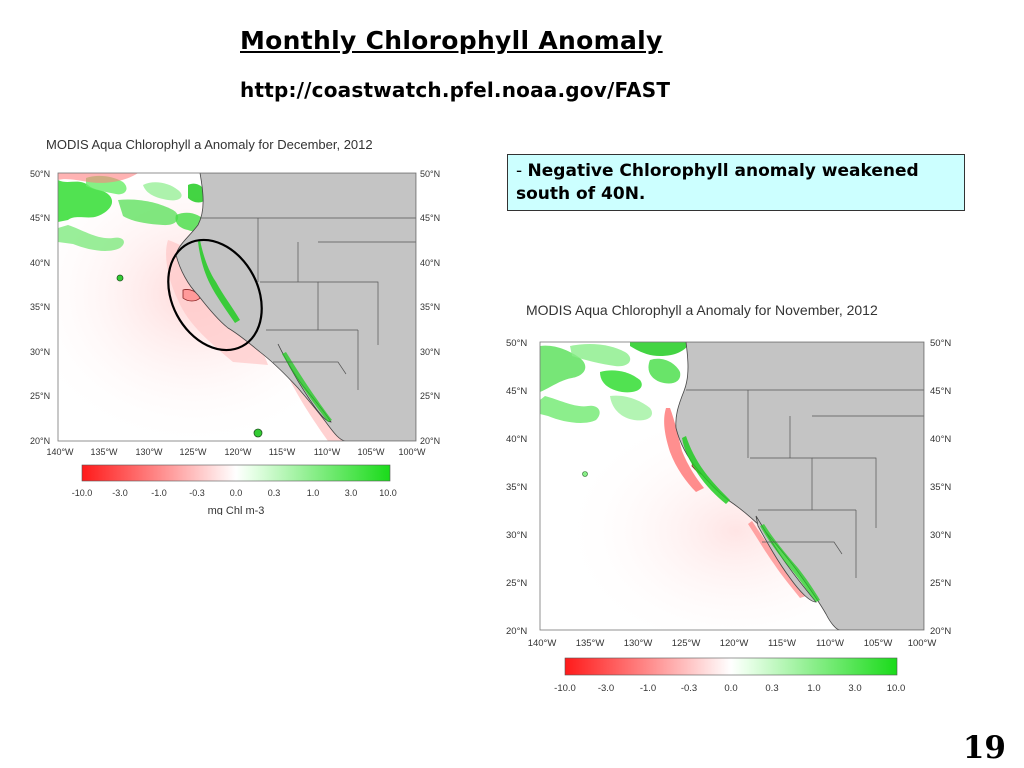  Describe the element at coordinates (215, 295) in the screenshot. I see `highlight-ellipse` at that location.